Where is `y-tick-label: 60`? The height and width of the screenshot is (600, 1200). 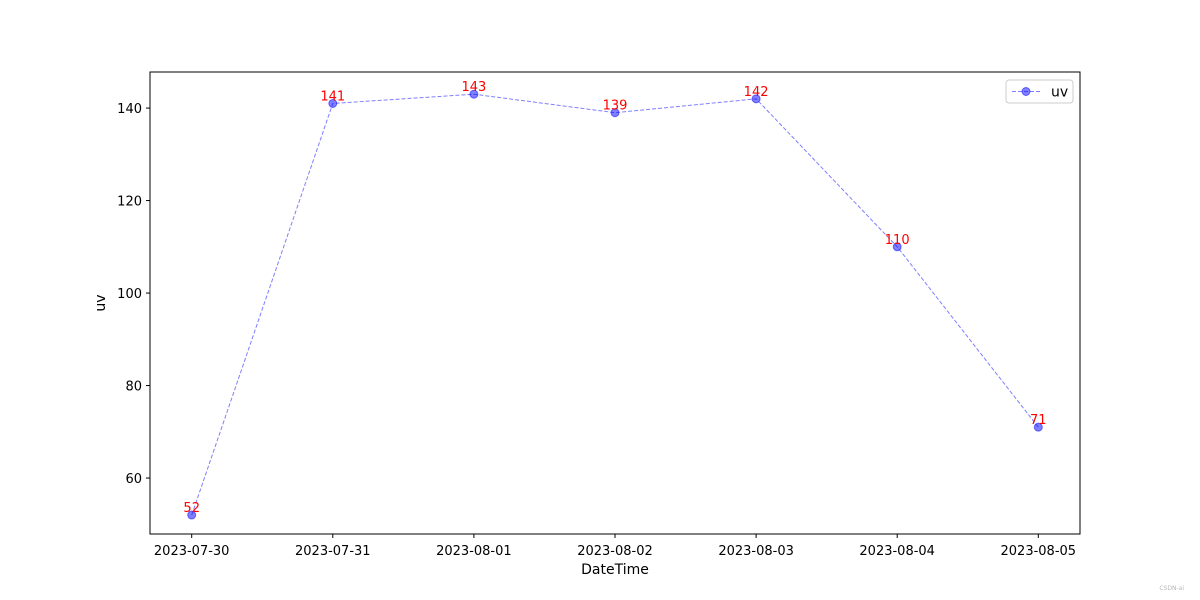 y-tick-label: 60 is located at coordinates (133, 479).